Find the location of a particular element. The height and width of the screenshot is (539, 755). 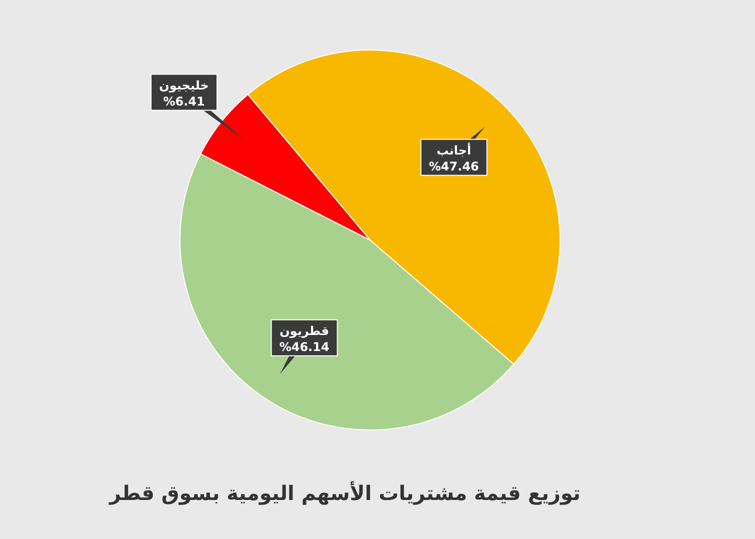

slice-label: خليجيون is located at coordinates (184, 85).